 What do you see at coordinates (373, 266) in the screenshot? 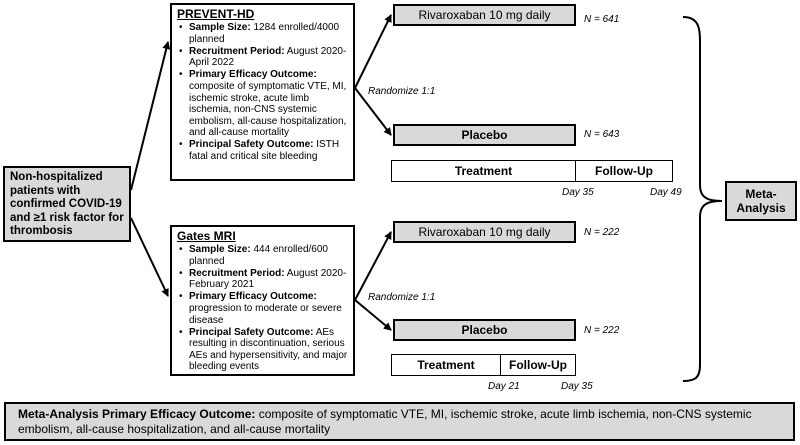
I see `arrow-trial2-to-rivaroxaban` at bounding box center [373, 266].